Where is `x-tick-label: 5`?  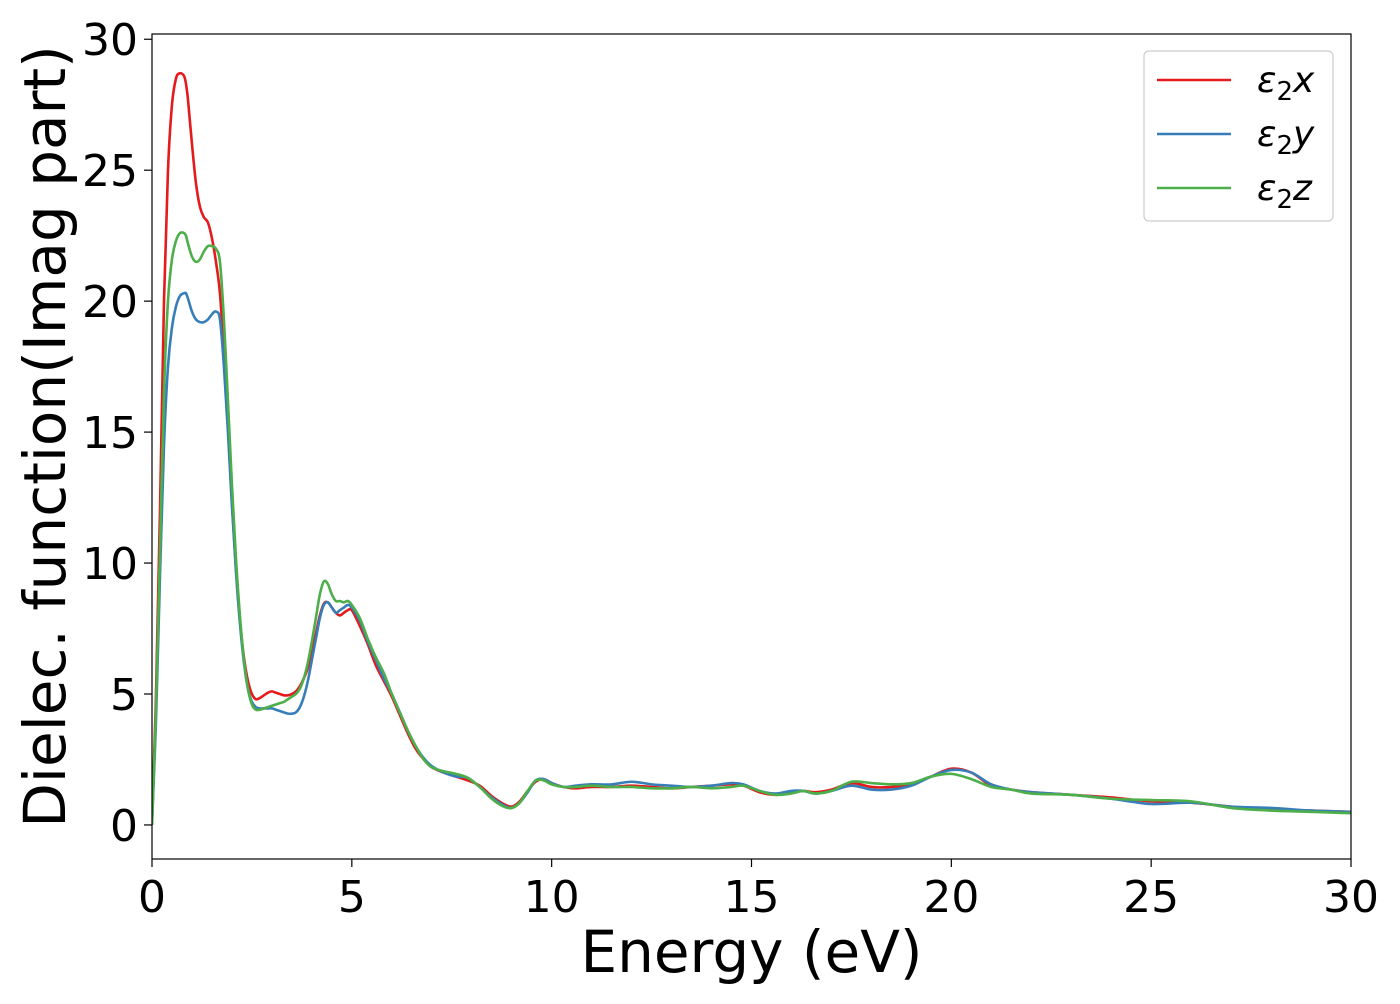 x-tick-label: 5 is located at coordinates (352, 897).